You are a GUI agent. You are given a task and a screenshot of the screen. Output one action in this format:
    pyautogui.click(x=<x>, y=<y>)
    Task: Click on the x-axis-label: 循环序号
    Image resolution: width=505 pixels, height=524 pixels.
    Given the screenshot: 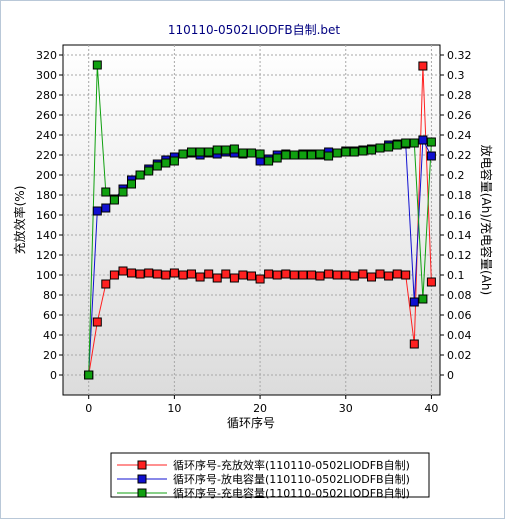 What is the action you would take?
    pyautogui.click(x=251, y=422)
    